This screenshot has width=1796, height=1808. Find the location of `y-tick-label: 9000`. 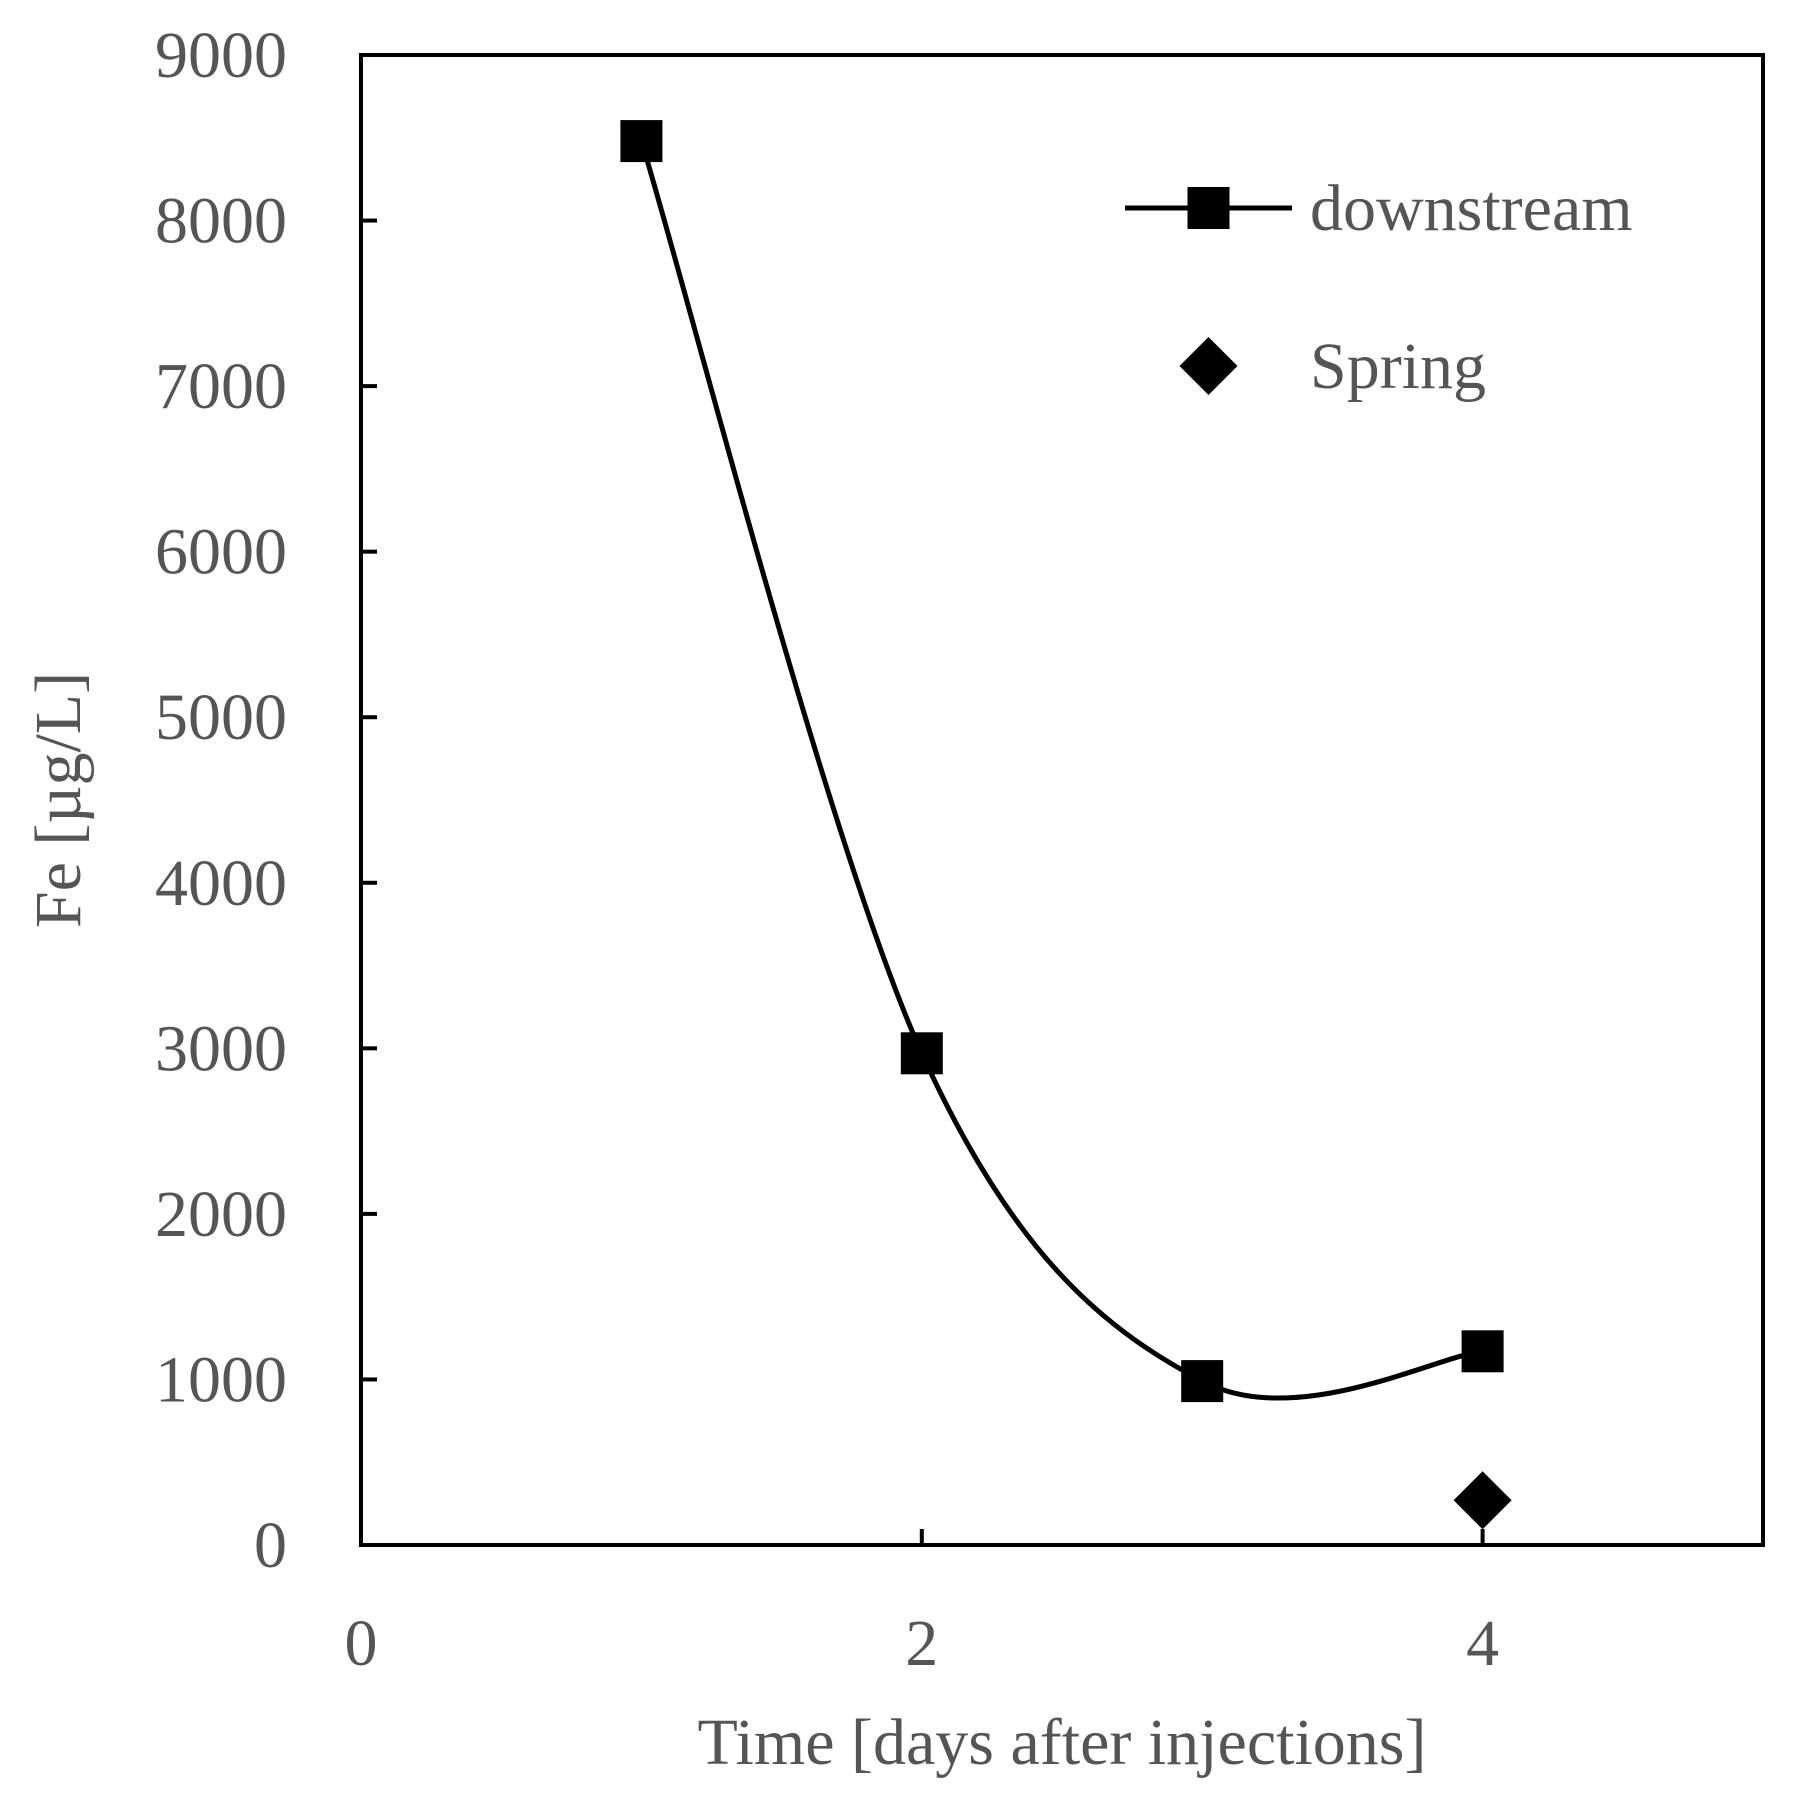

y-tick-label: 9000 is located at coordinates (221, 55).